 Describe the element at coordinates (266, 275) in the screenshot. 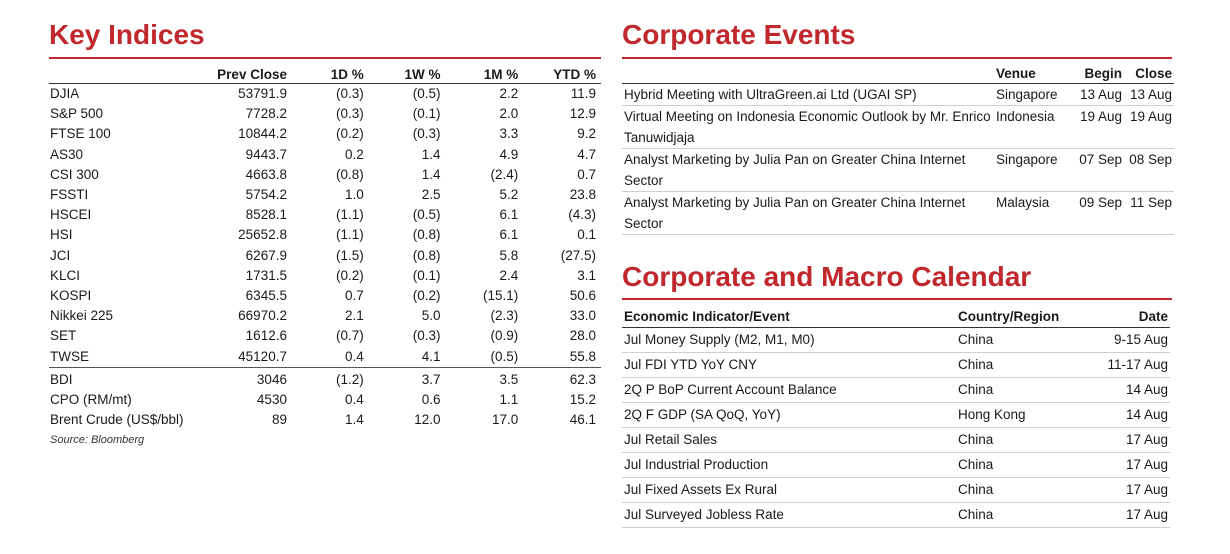

I see `prev-close-cell: 1731.5` at that location.